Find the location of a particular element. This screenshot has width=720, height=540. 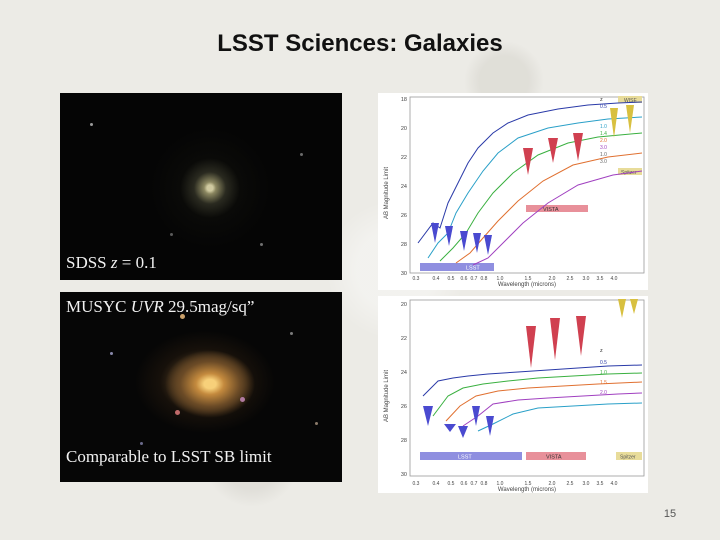

x-tick: 0.4 is located at coordinates (436, 484).